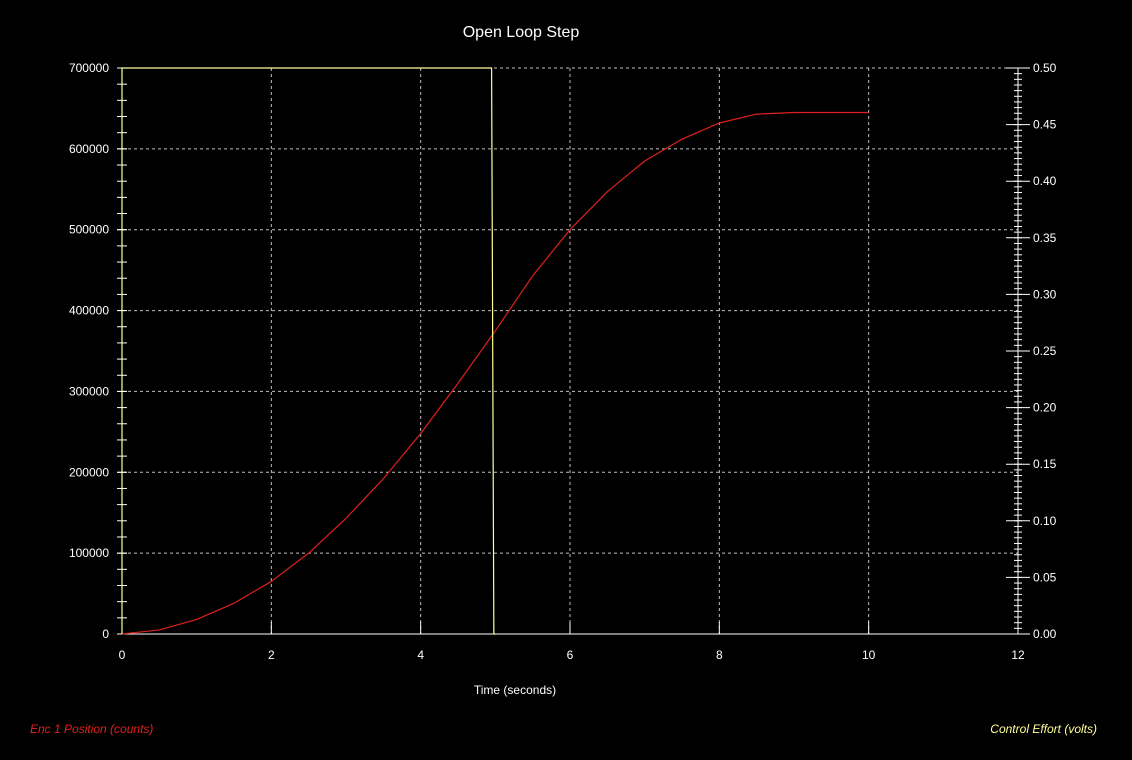 The image size is (1132, 760). What do you see at coordinates (89, 230) in the screenshot?
I see `y-tick-label: 500000` at bounding box center [89, 230].